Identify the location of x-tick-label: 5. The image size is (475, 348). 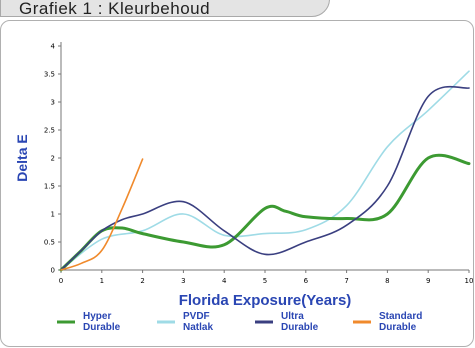
(265, 281).